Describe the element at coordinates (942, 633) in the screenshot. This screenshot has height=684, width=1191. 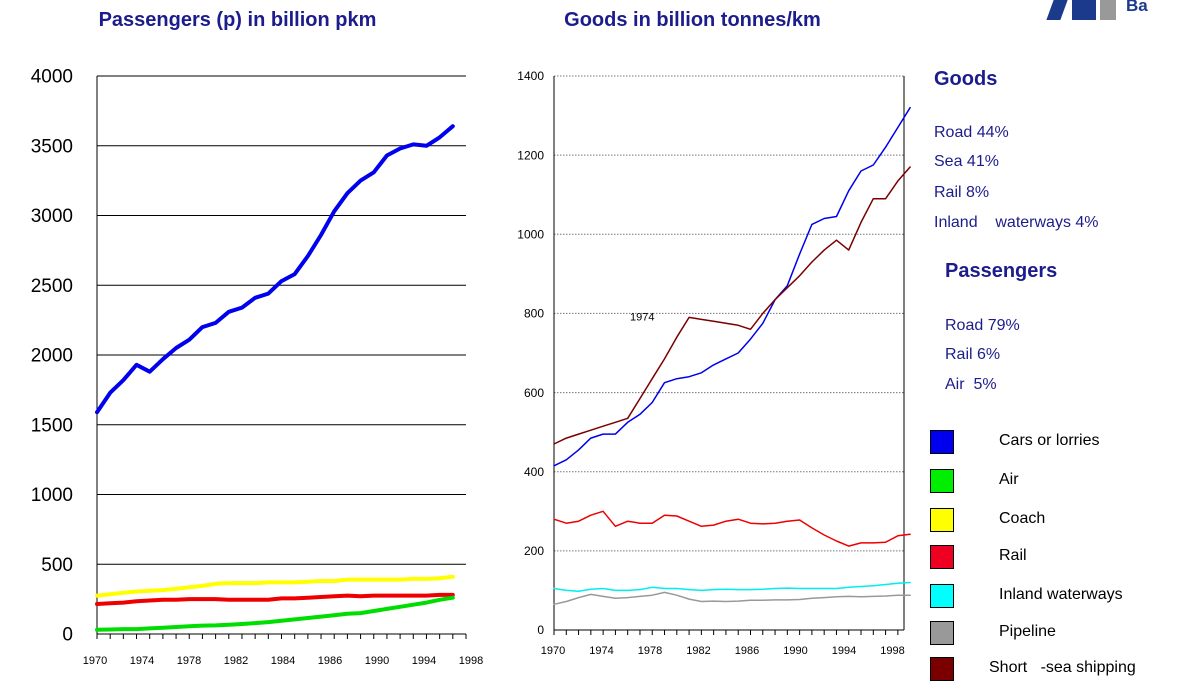
I see `legend-swatch-pipeline` at that location.